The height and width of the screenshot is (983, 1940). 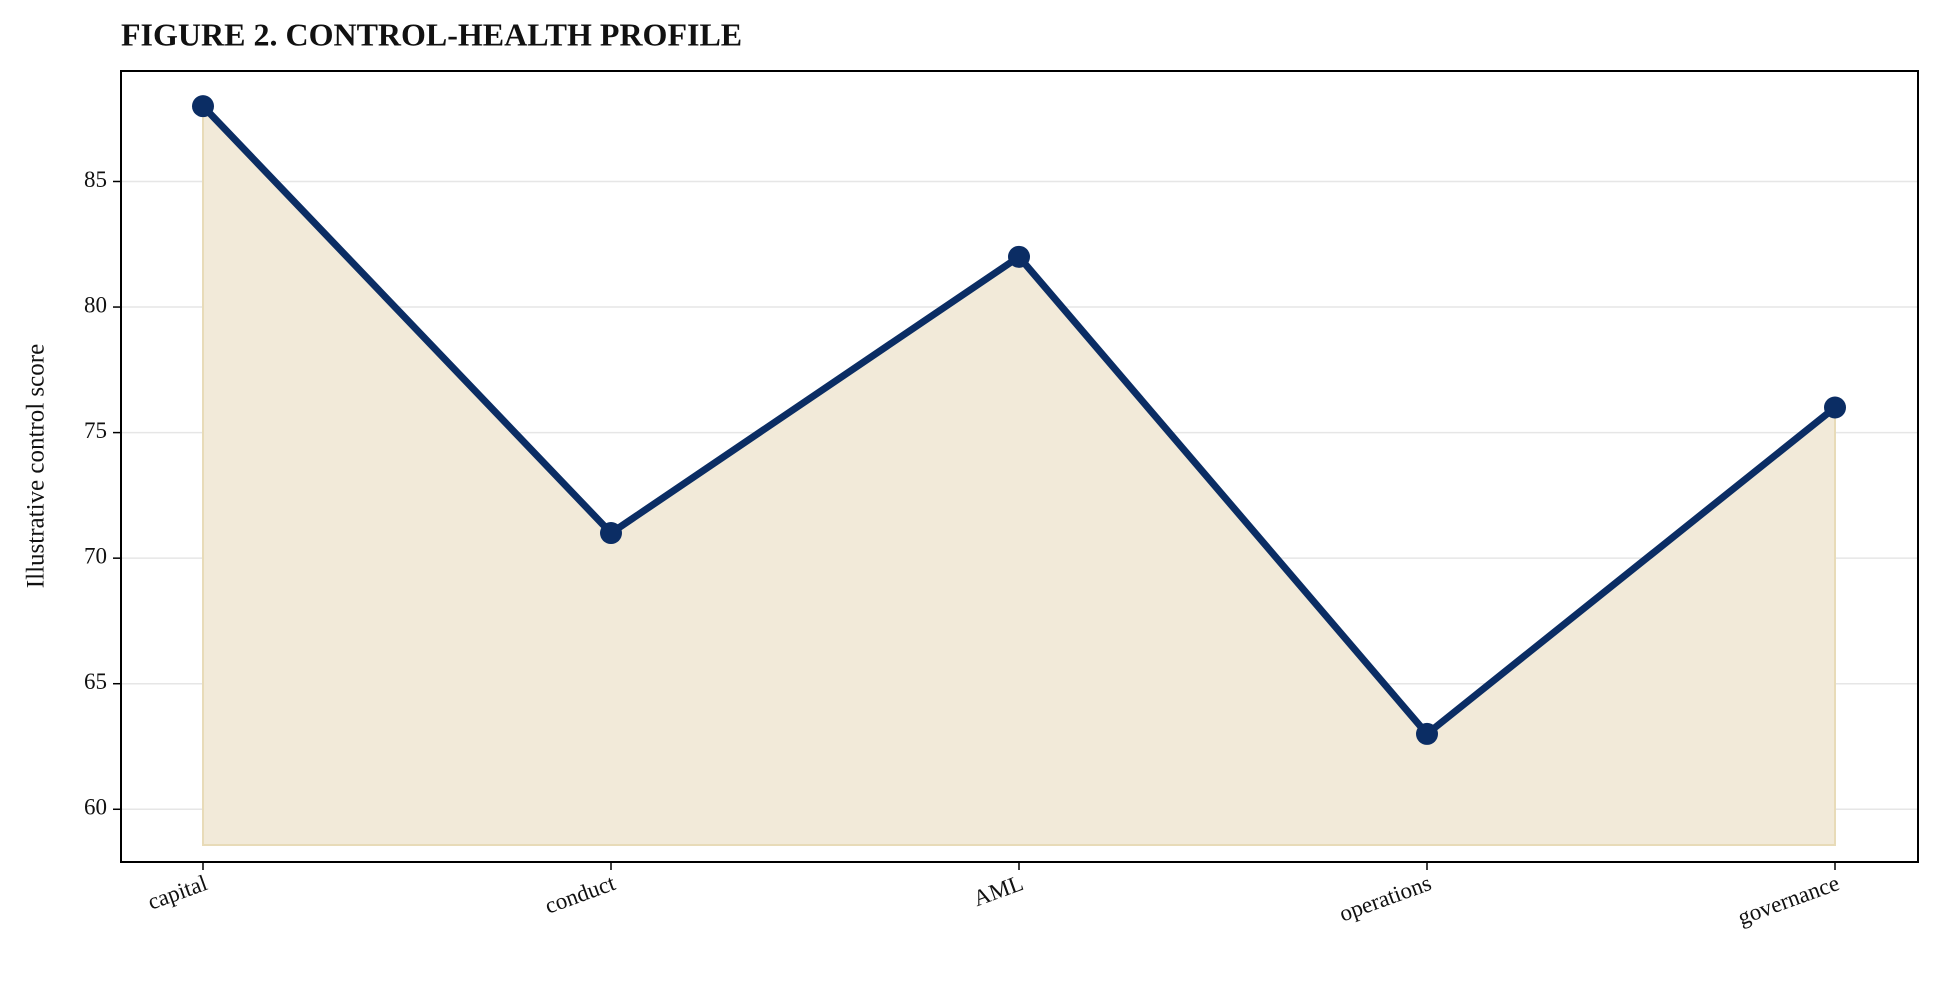 What do you see at coordinates (177, 892) in the screenshot?
I see `x-tick-label: capital` at bounding box center [177, 892].